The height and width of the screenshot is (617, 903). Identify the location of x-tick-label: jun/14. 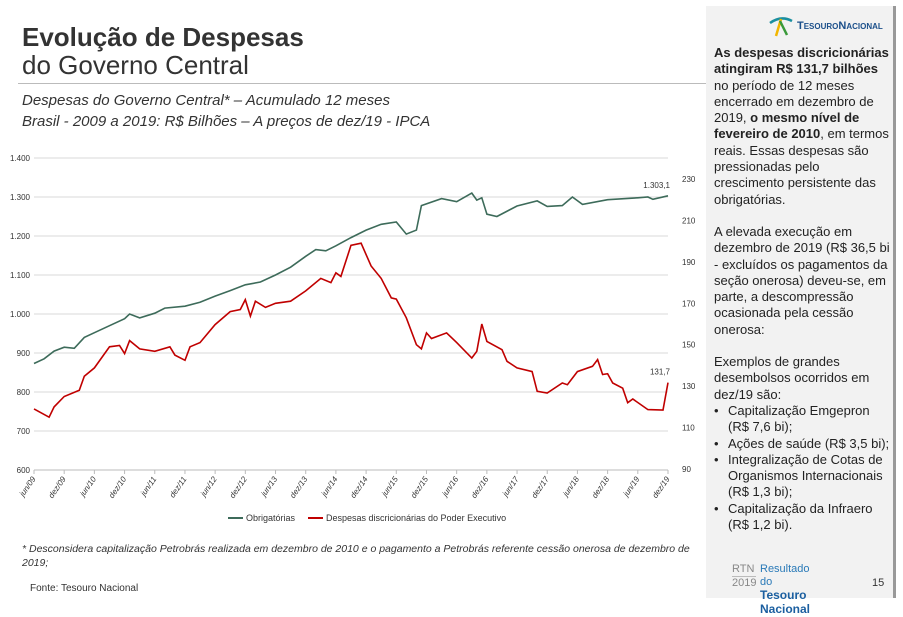
(329, 487).